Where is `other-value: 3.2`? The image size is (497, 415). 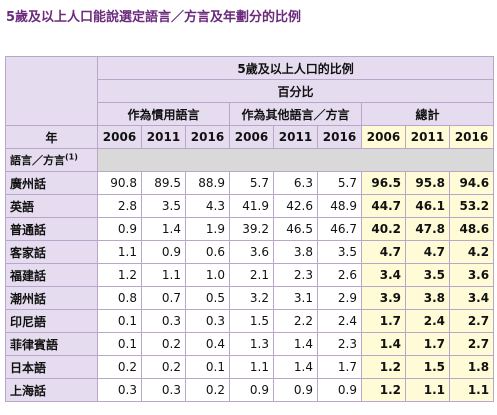 other-value: 3.2 is located at coordinates (251, 298).